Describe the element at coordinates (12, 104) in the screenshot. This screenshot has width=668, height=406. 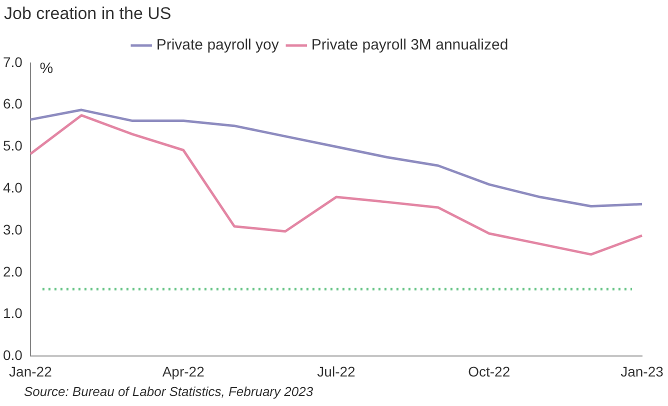
I see `y-tick-label: 6.0` at that location.